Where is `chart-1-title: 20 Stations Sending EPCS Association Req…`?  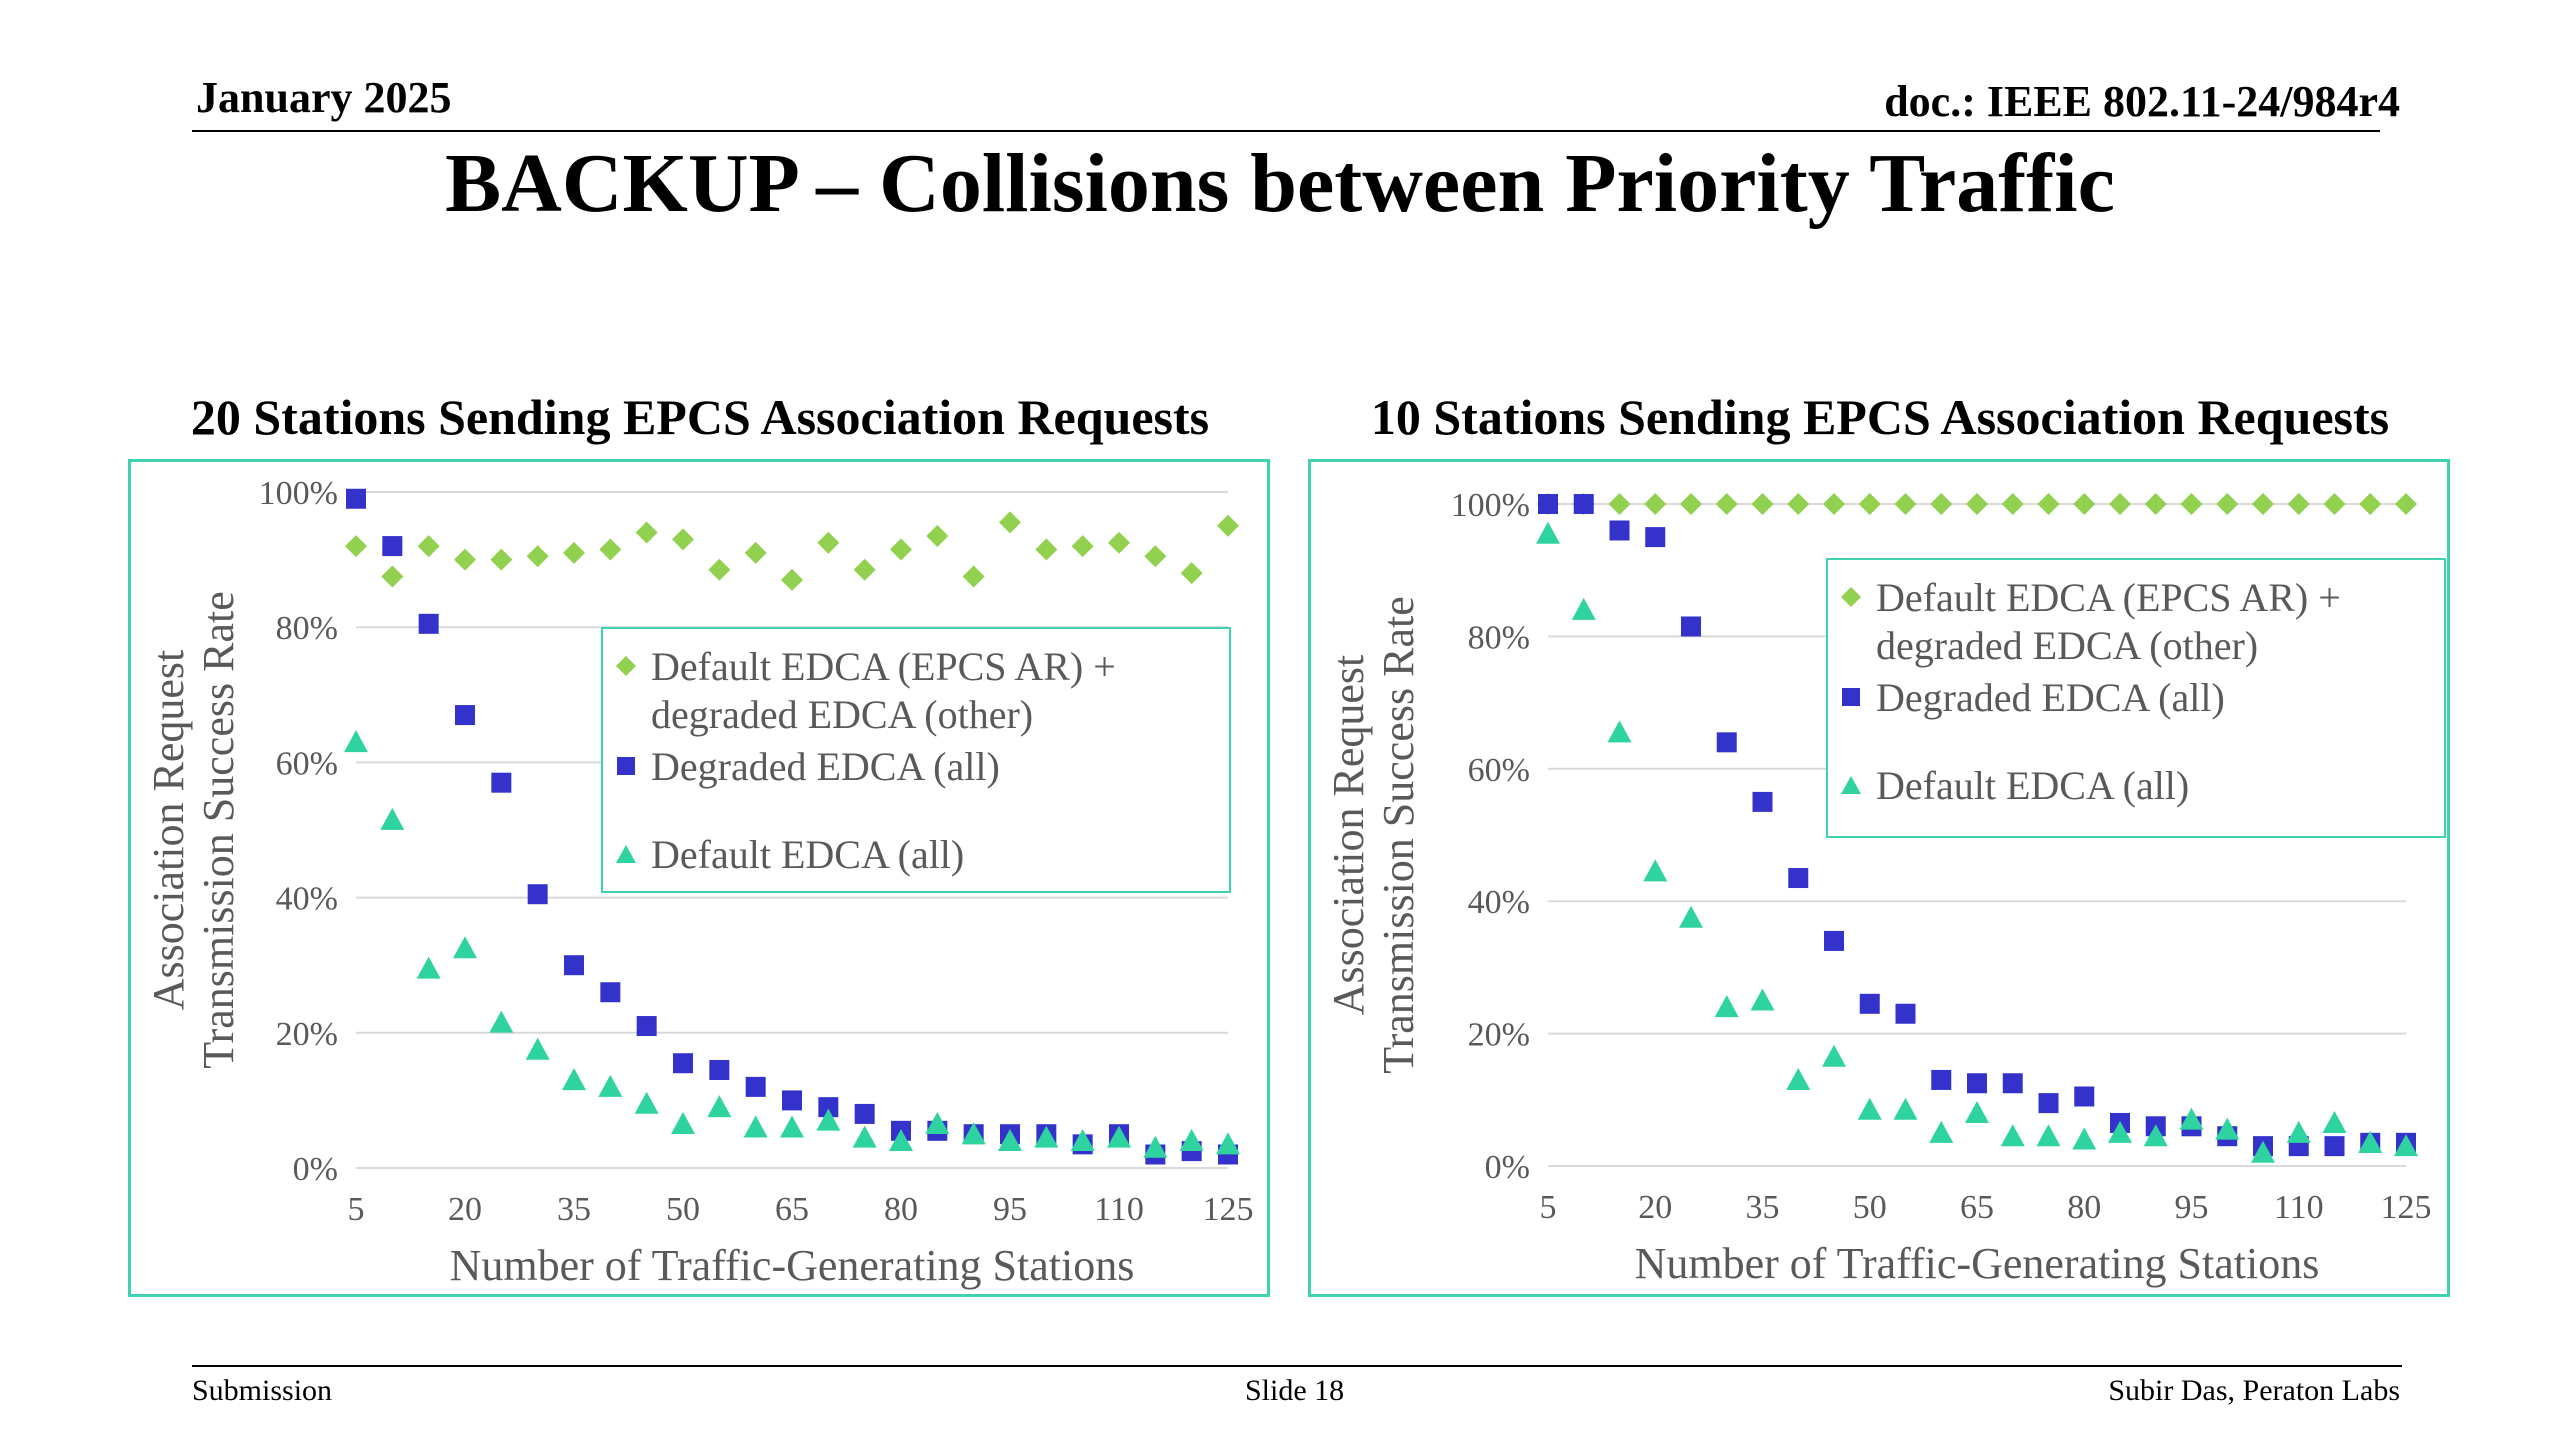
chart-1-title: 20 Stations Sending EPCS Association Req… is located at coordinates (700, 417).